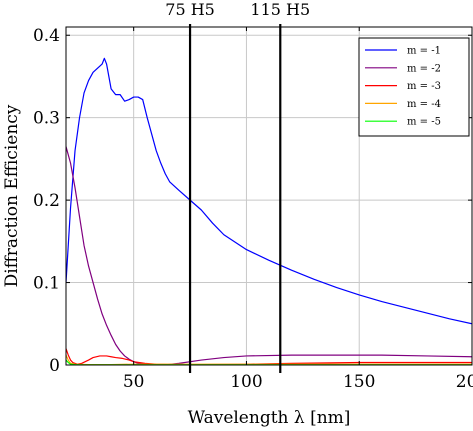 This screenshot has width=473, height=431. I want to click on x-tick-label: 200, so click(464, 382).